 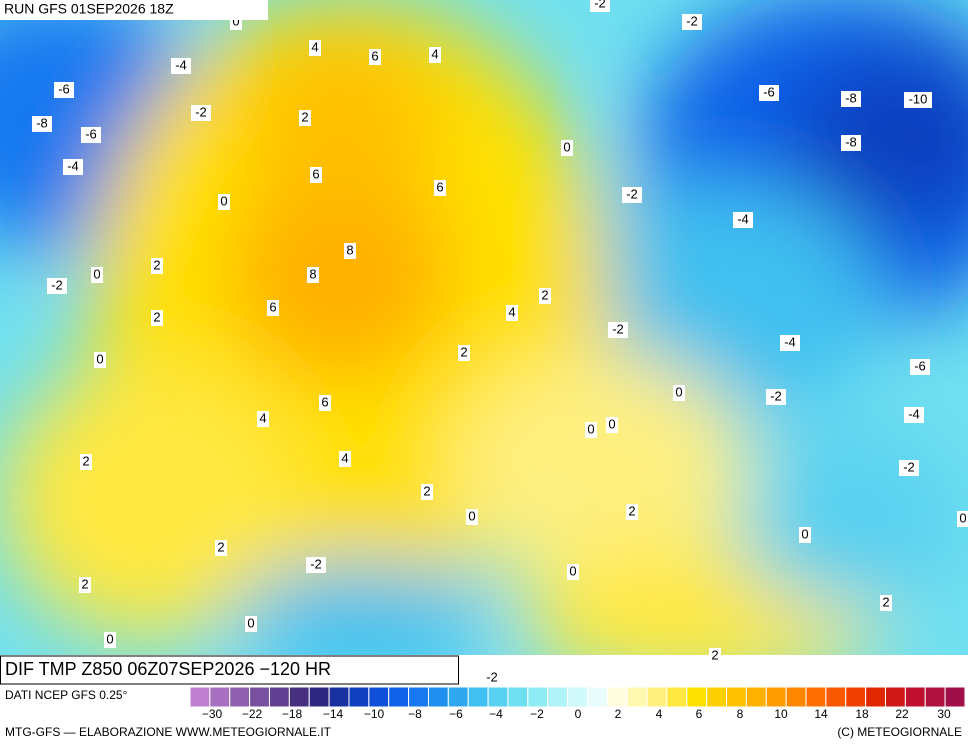 What do you see at coordinates (212, 714) in the screenshot?
I see `colorbar-label: −30` at bounding box center [212, 714].